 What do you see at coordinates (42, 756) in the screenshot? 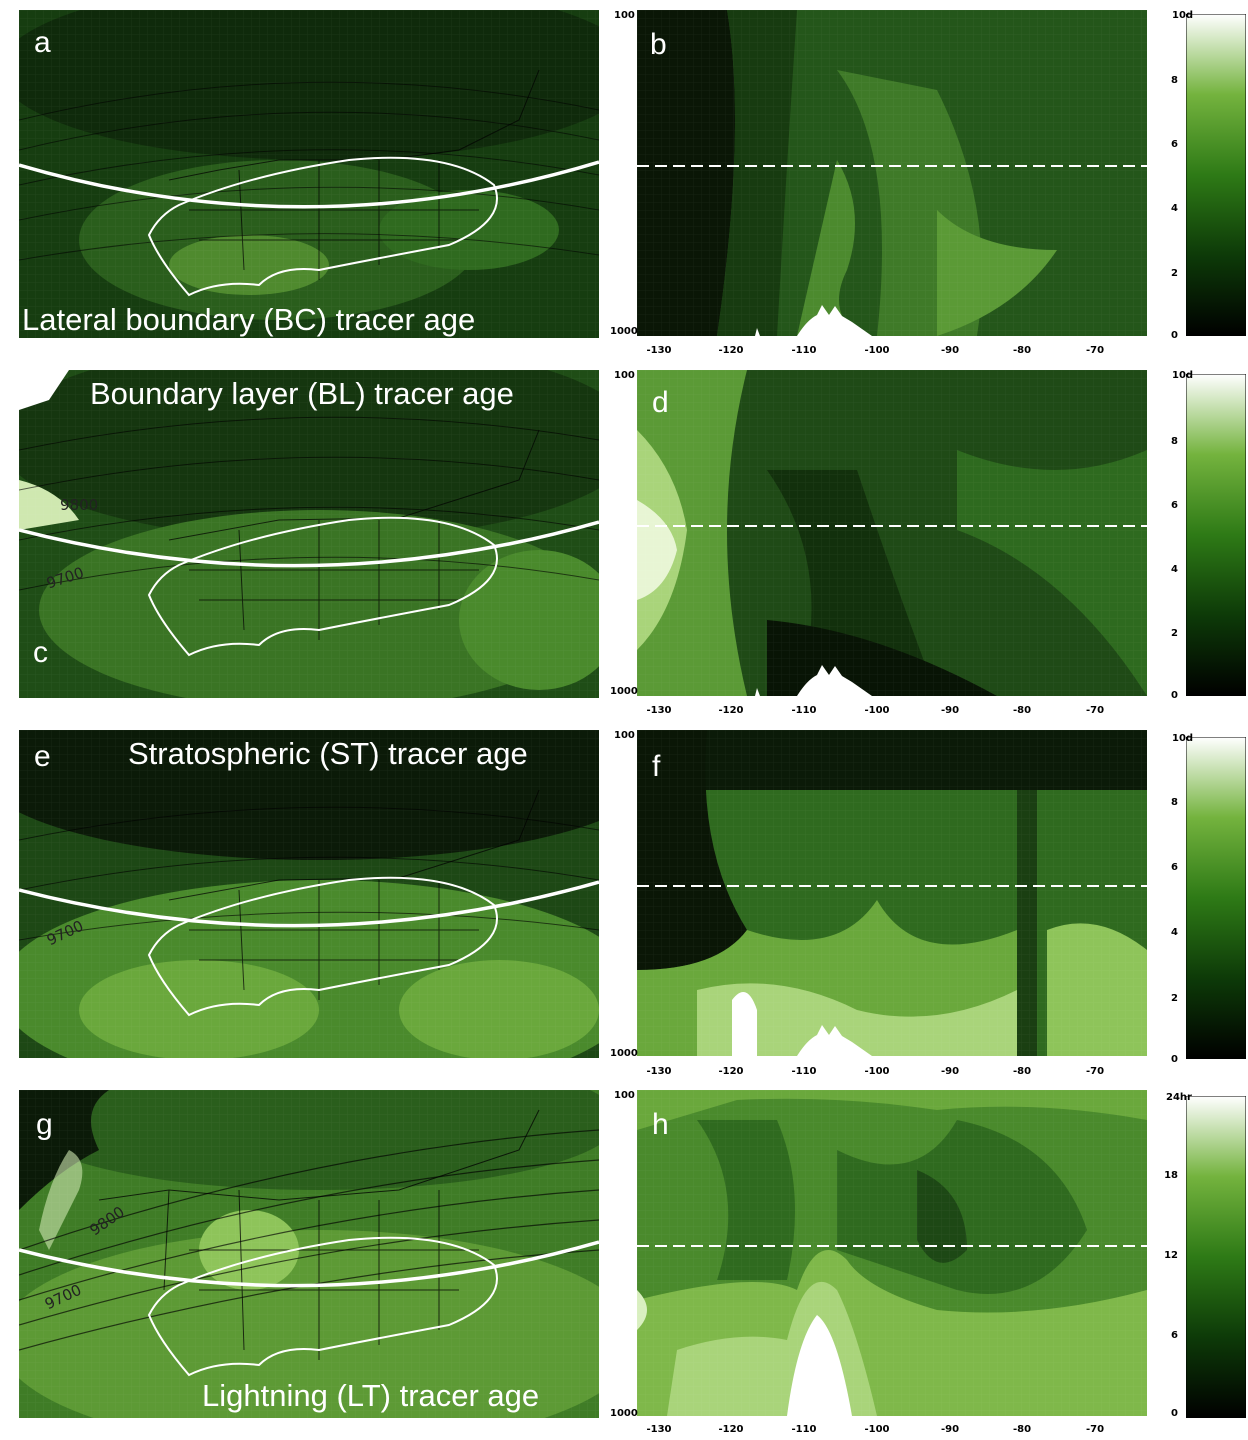
I see `panel-label-e: e` at bounding box center [42, 756].